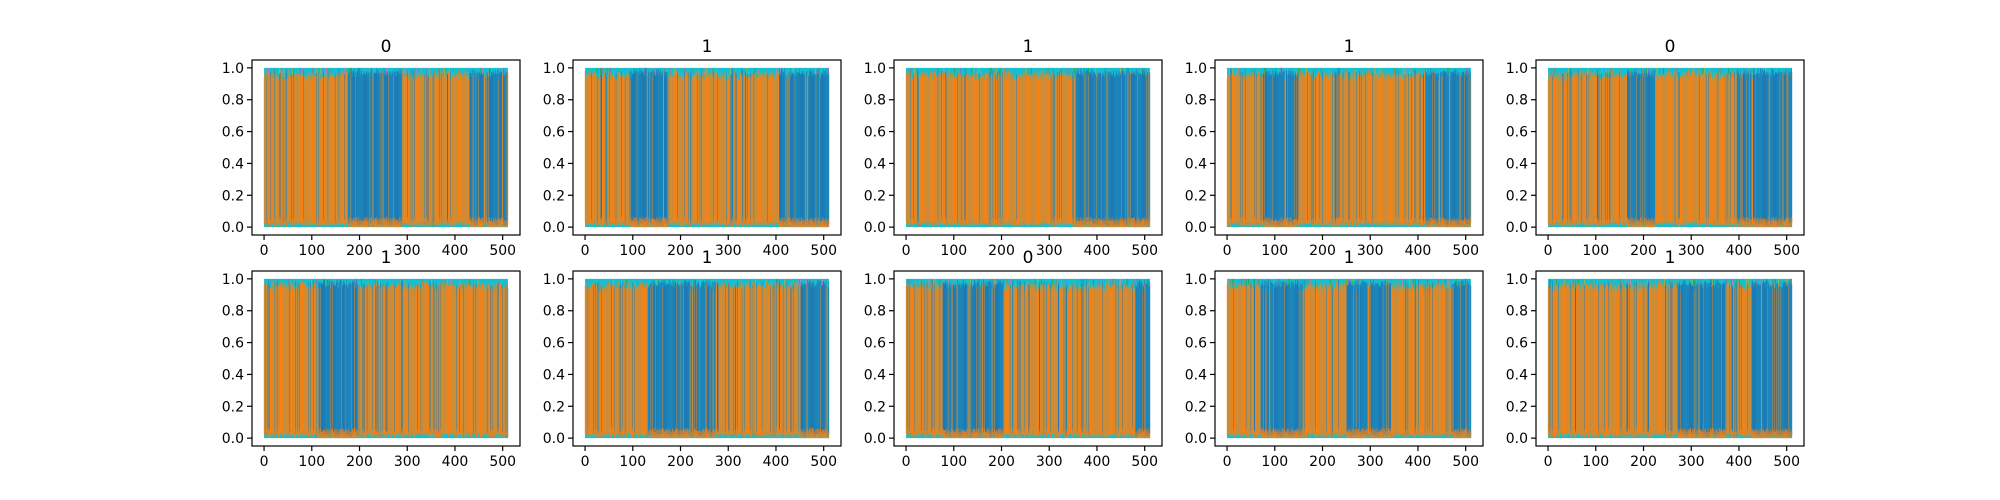 This screenshot has width=2000, height=500. Describe the element at coordinates (554, 228) in the screenshot. I see `y-tick-label: 0.0` at that location.